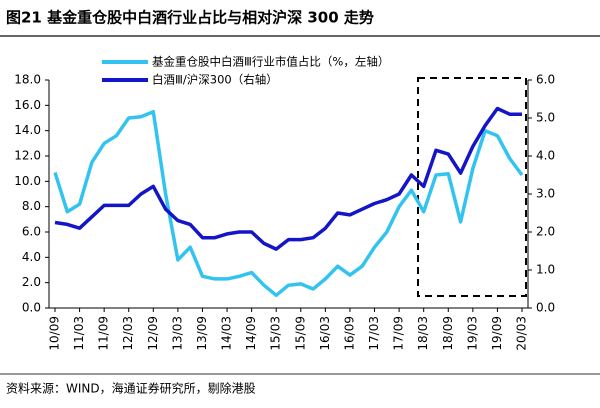 The width and height of the screenshot is (600, 408). Describe the element at coordinates (131, 388) in the screenshot. I see `source: 资料来源：WIND，海通证券研究所，剔除港股` at that location.